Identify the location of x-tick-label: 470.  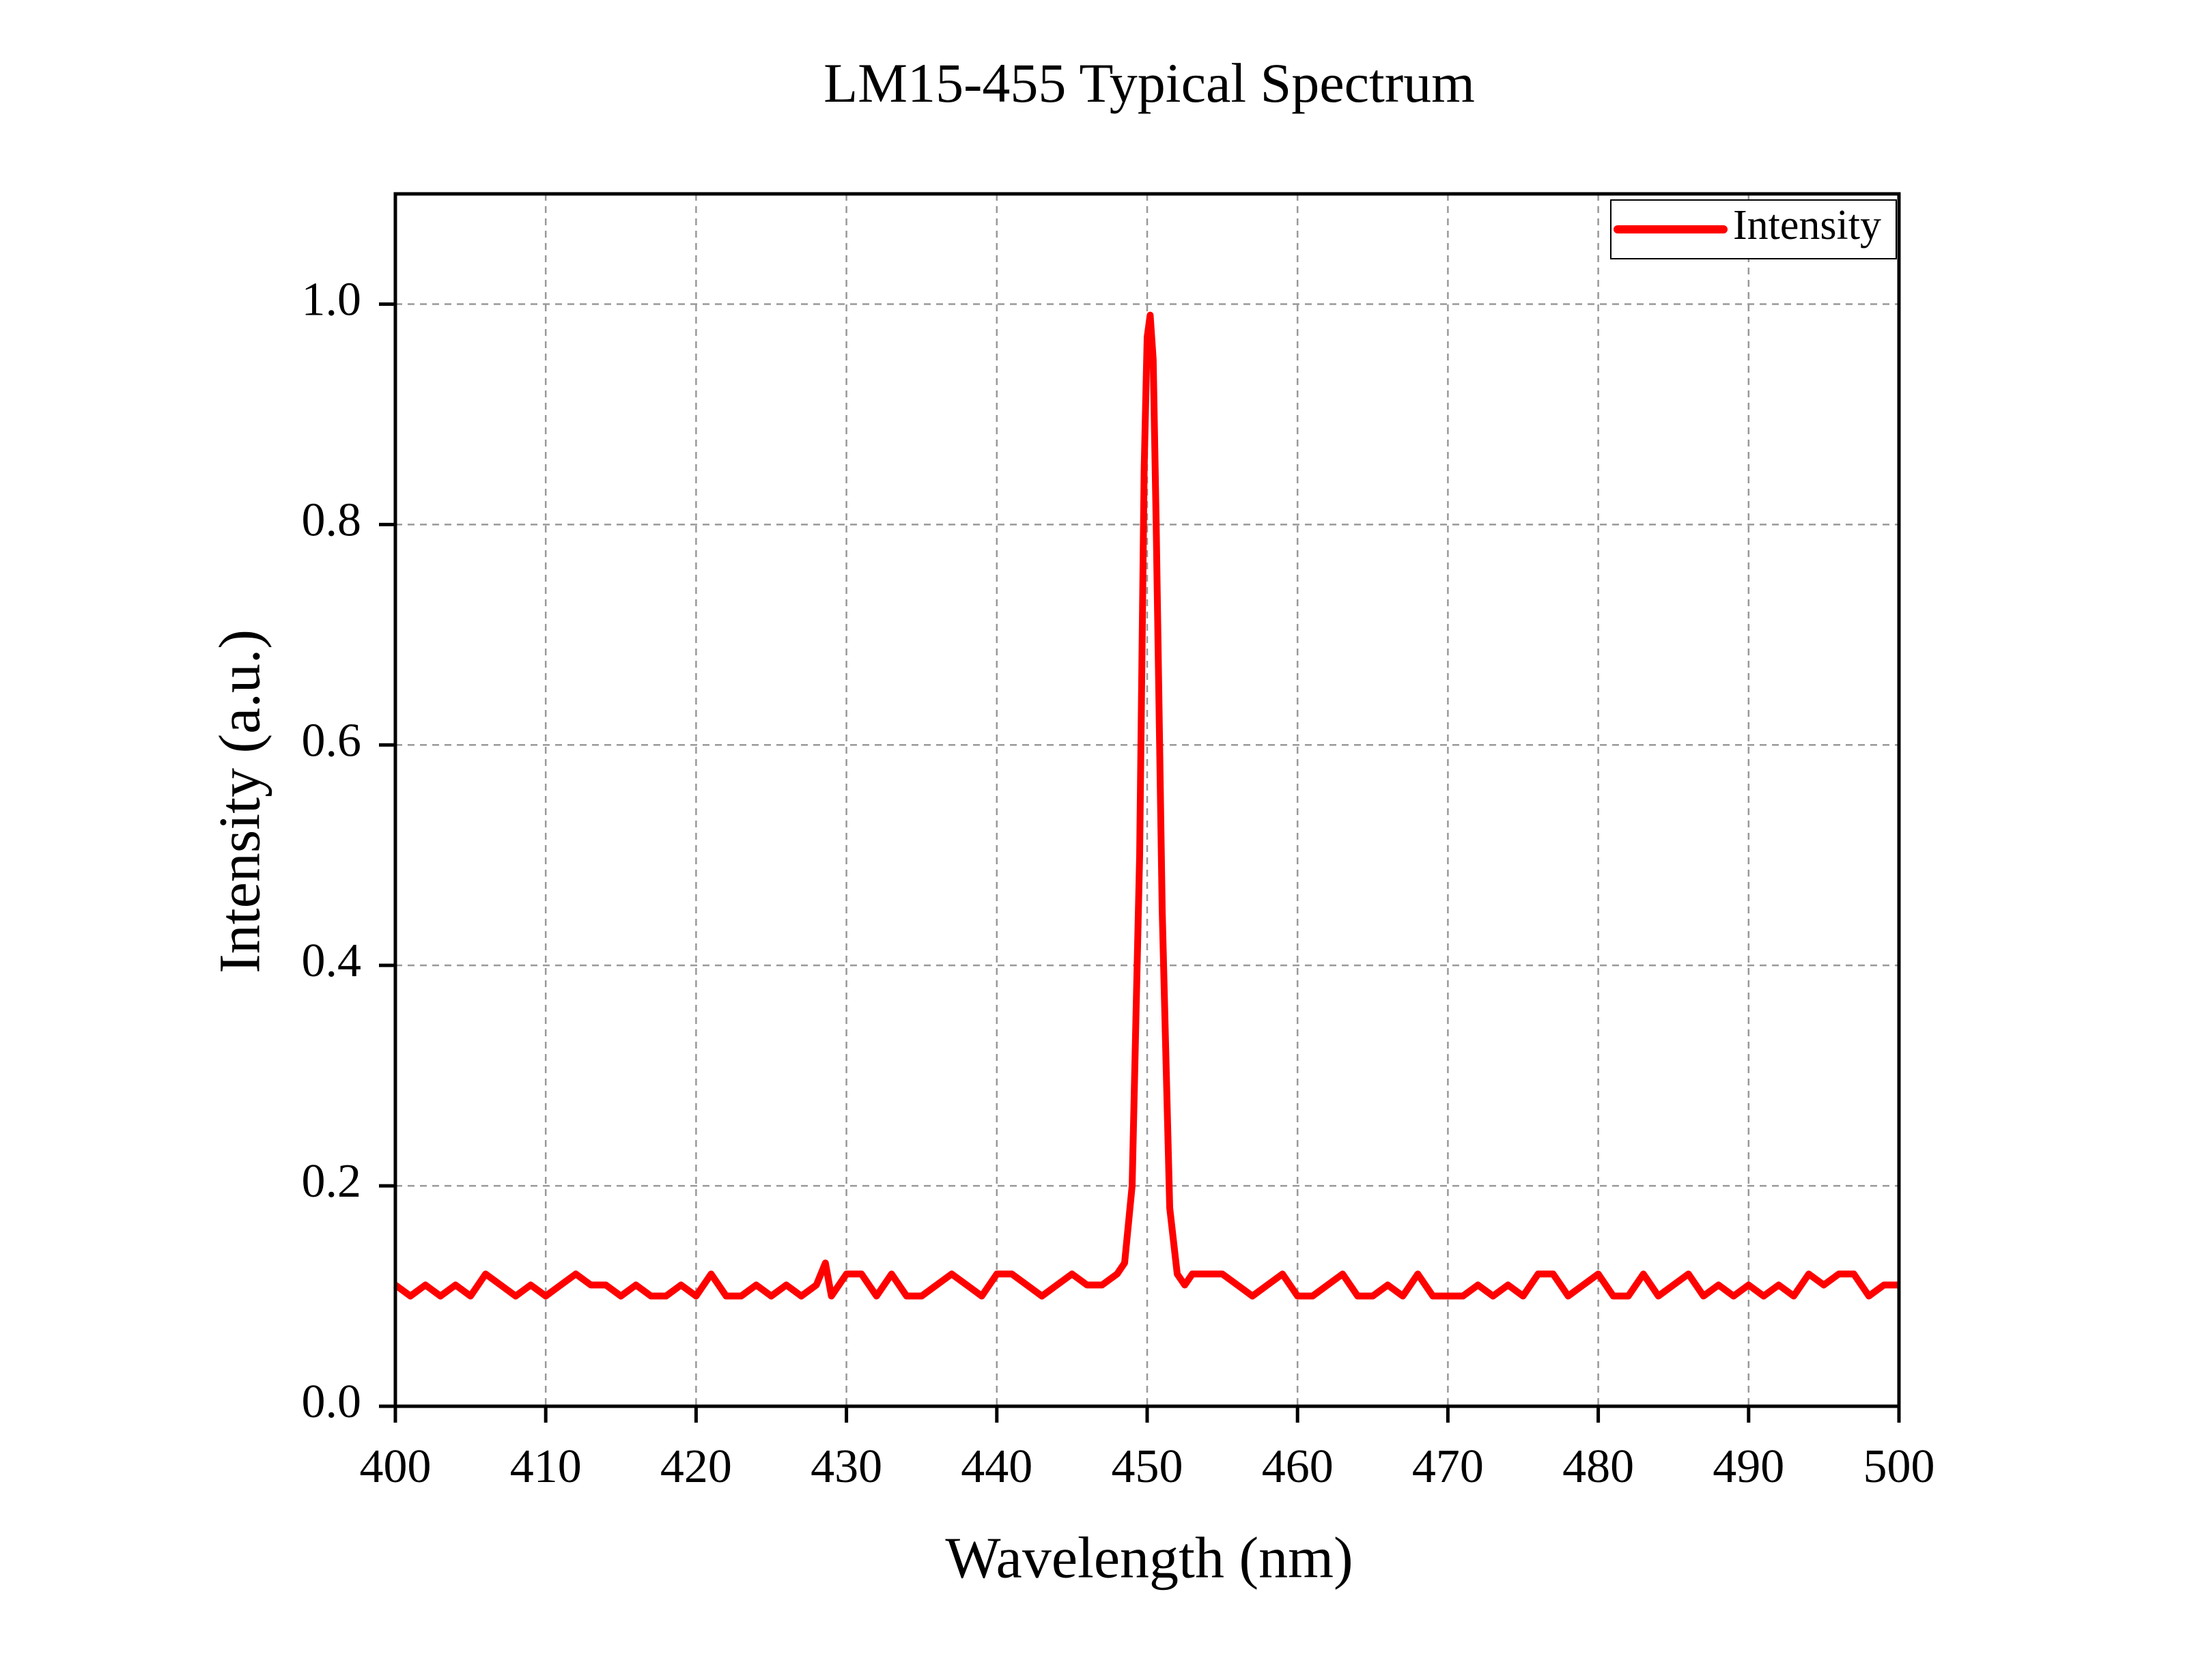
(1448, 1466).